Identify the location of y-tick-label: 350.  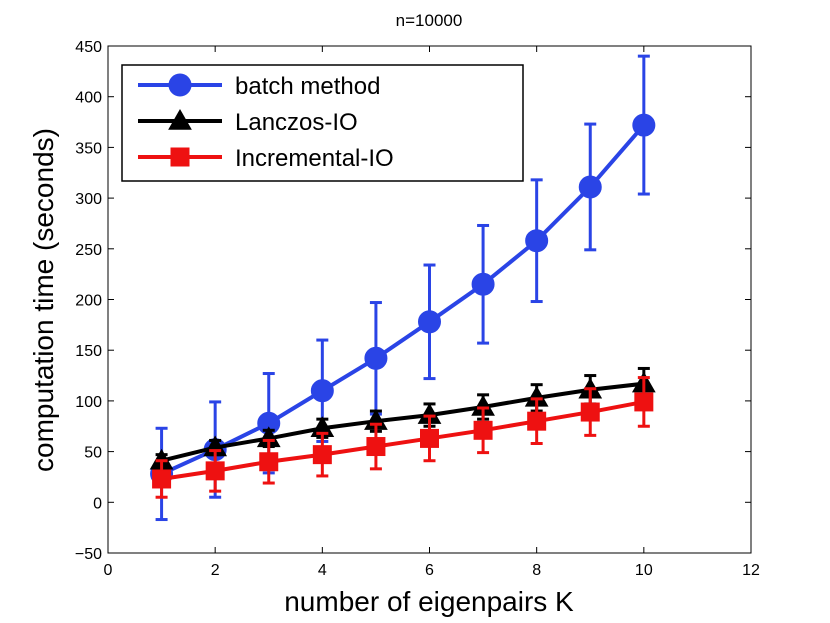
(88, 148).